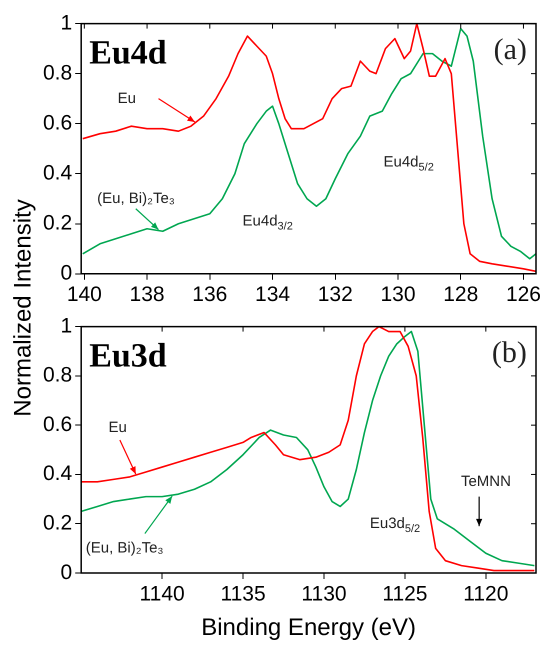 Image resolution: width=556 pixels, height=655 pixels. Describe the element at coordinates (272, 294) in the screenshot. I see `x-tick-label: 134` at that location.